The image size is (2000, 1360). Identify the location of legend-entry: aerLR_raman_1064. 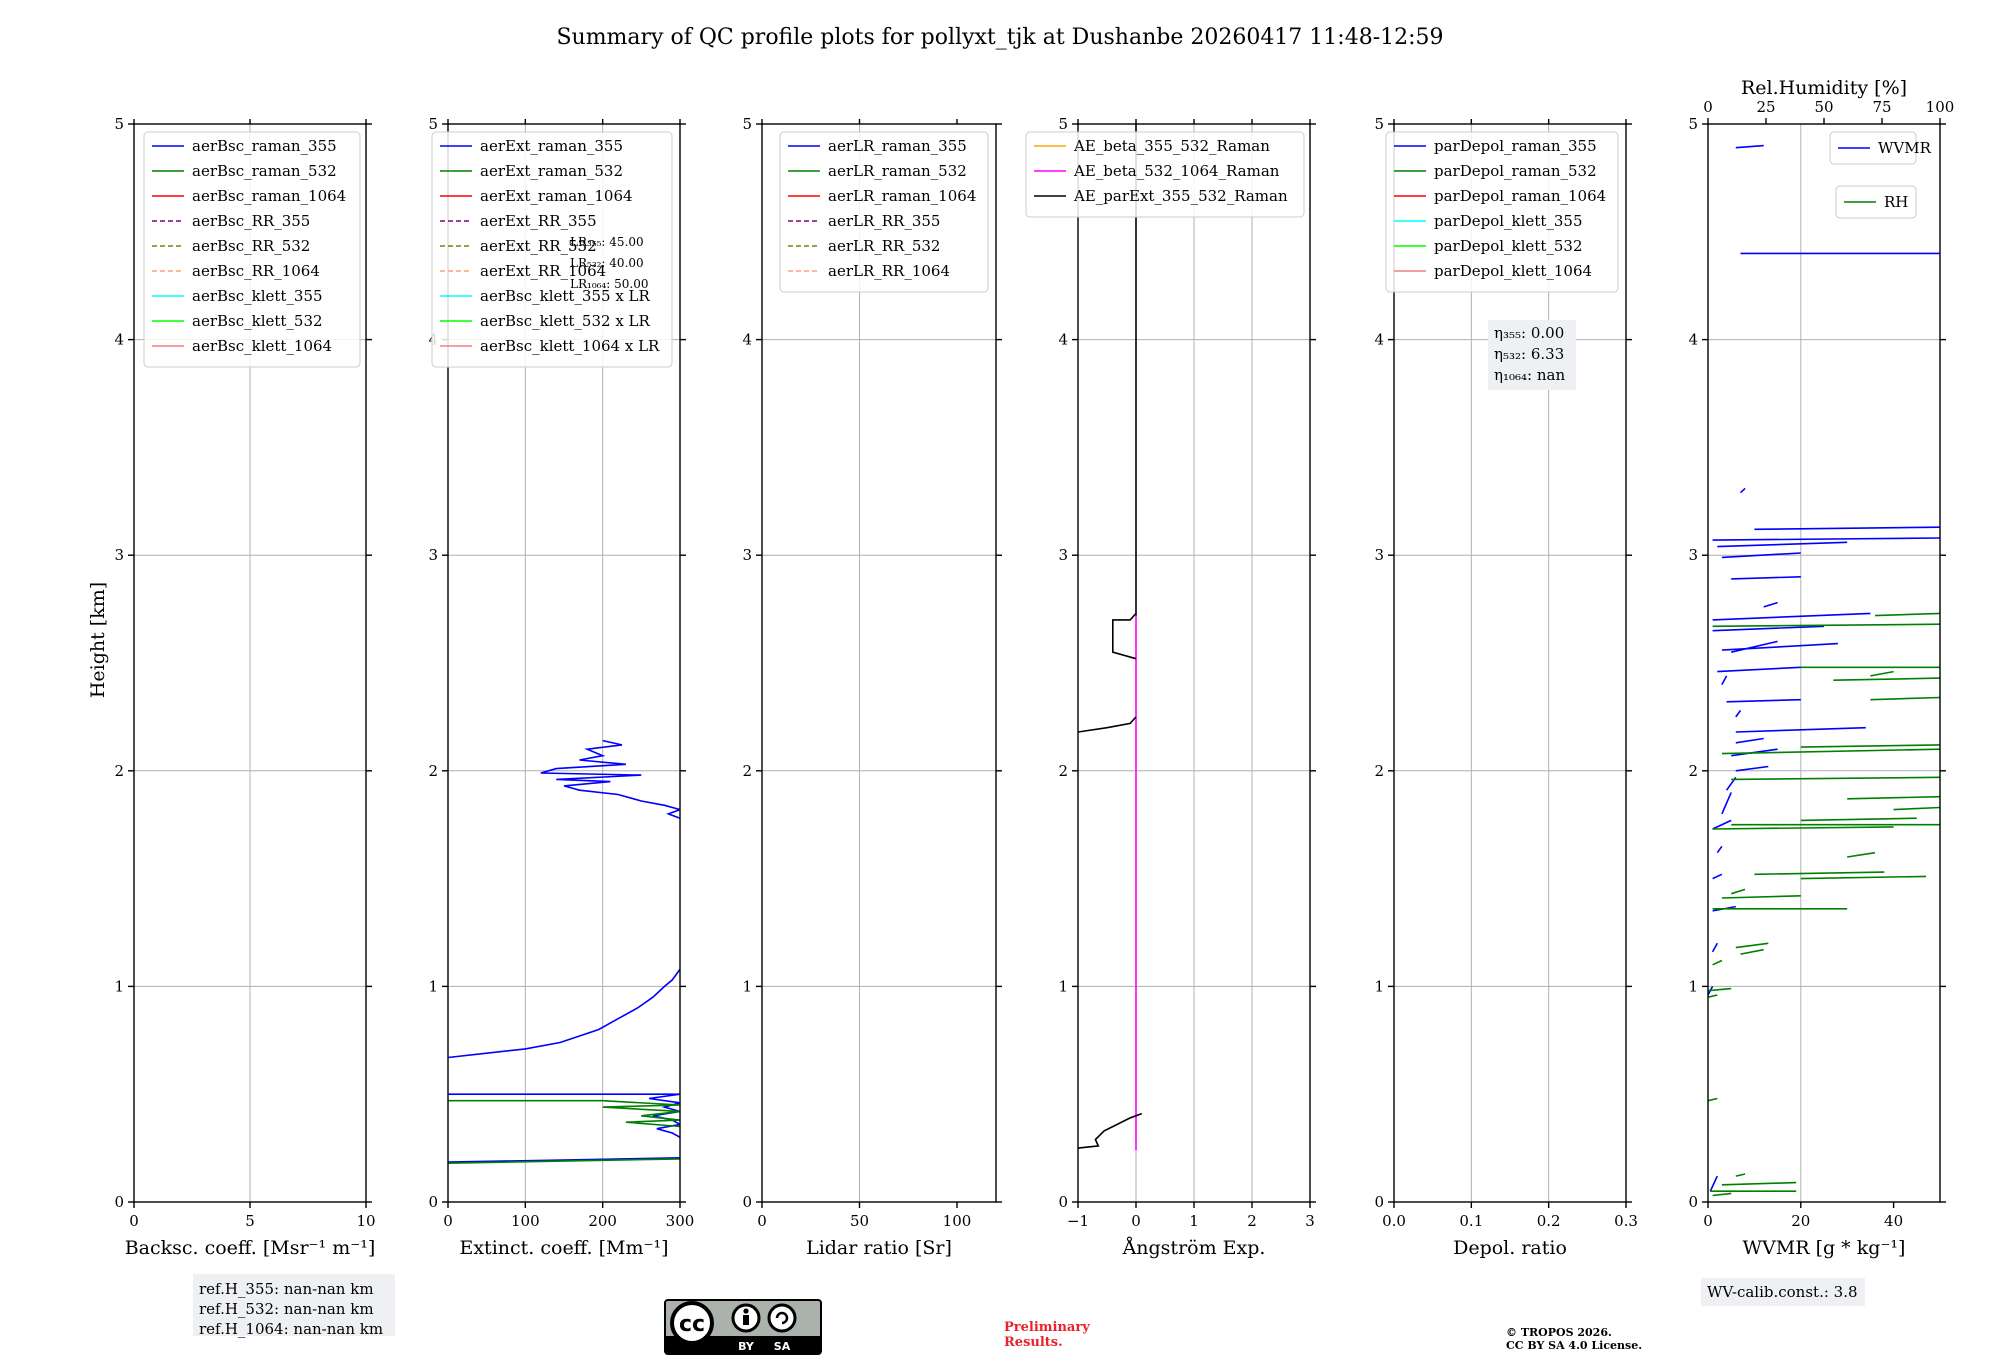
(902, 196).